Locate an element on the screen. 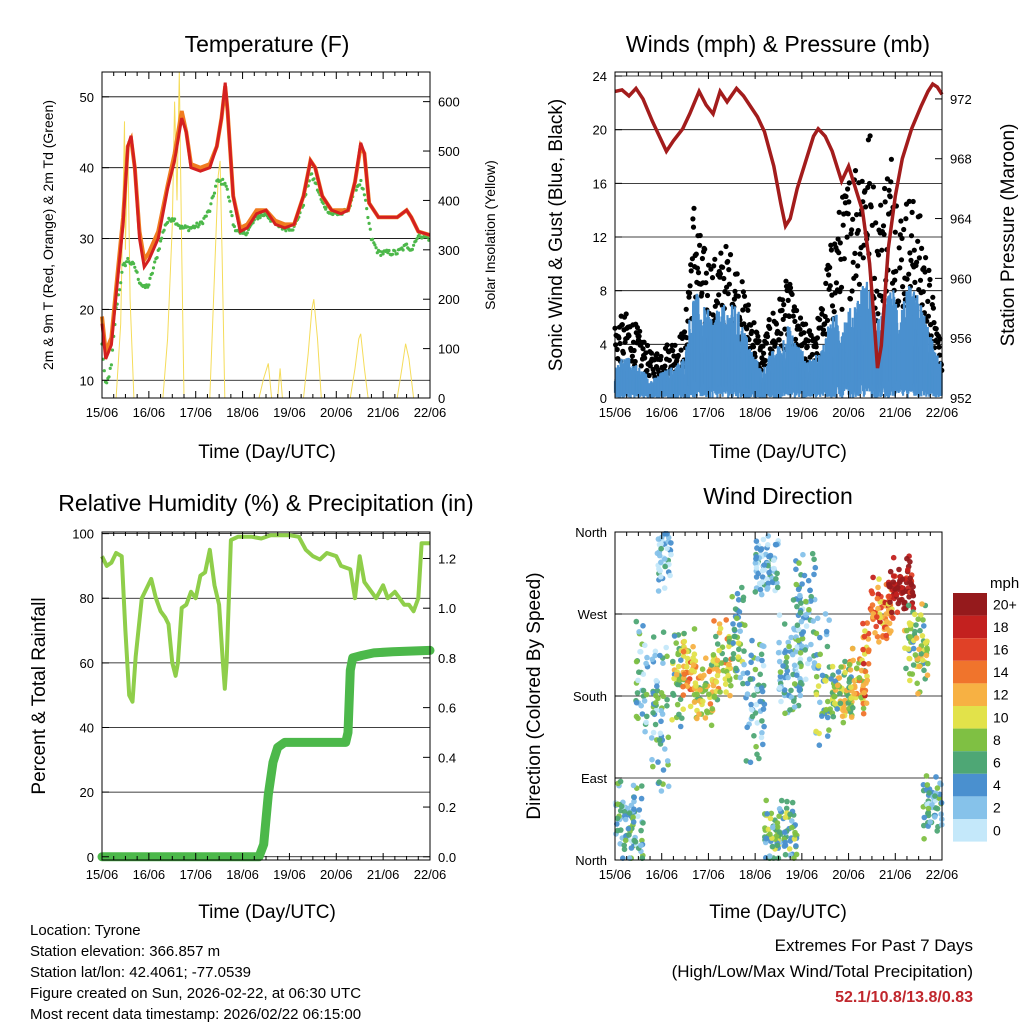 This screenshot has height=1025, width=1024. solar-line is located at coordinates (266, 235).